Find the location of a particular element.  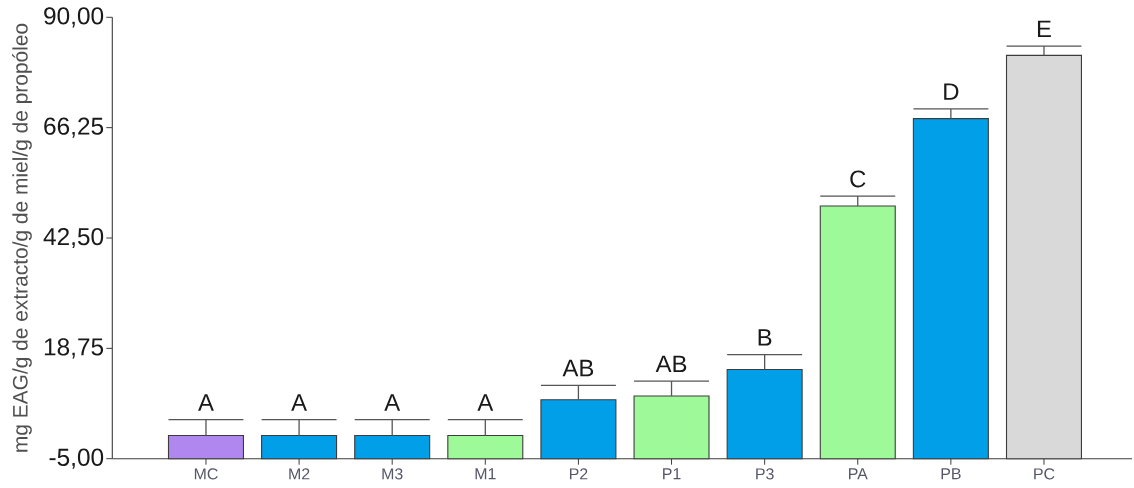

y-axis-title: mg EAG/g de extracto/g de miel/g de propóleo is located at coordinates (22, 237).